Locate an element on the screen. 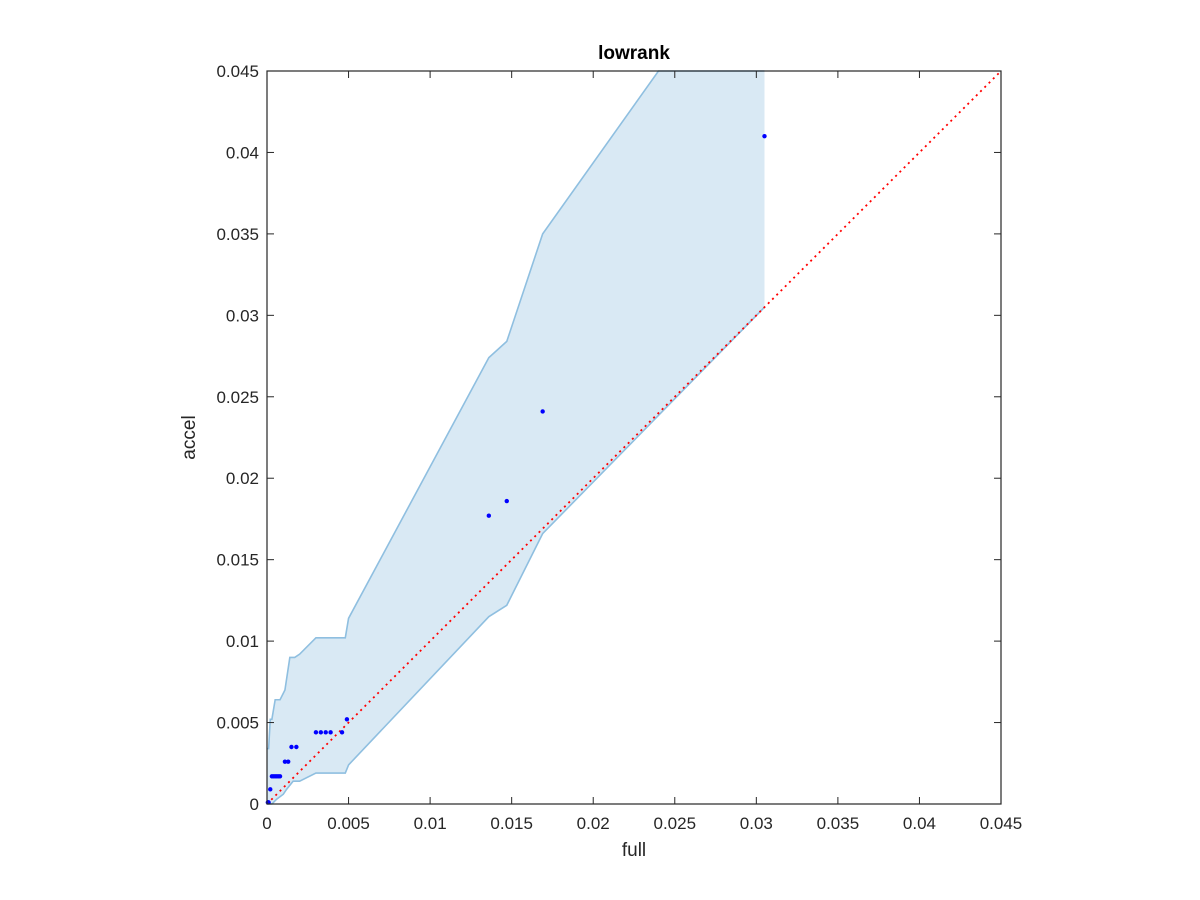 This screenshot has width=1200, height=900. chart-title: lowrank is located at coordinates (634, 53).